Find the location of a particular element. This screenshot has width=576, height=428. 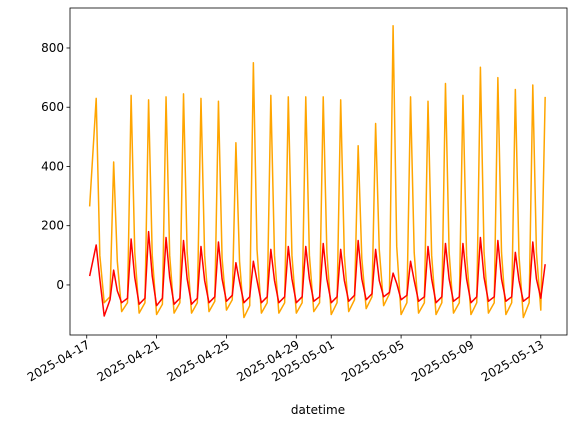

x-tick-label: 2025-05-09 is located at coordinates (442, 360).